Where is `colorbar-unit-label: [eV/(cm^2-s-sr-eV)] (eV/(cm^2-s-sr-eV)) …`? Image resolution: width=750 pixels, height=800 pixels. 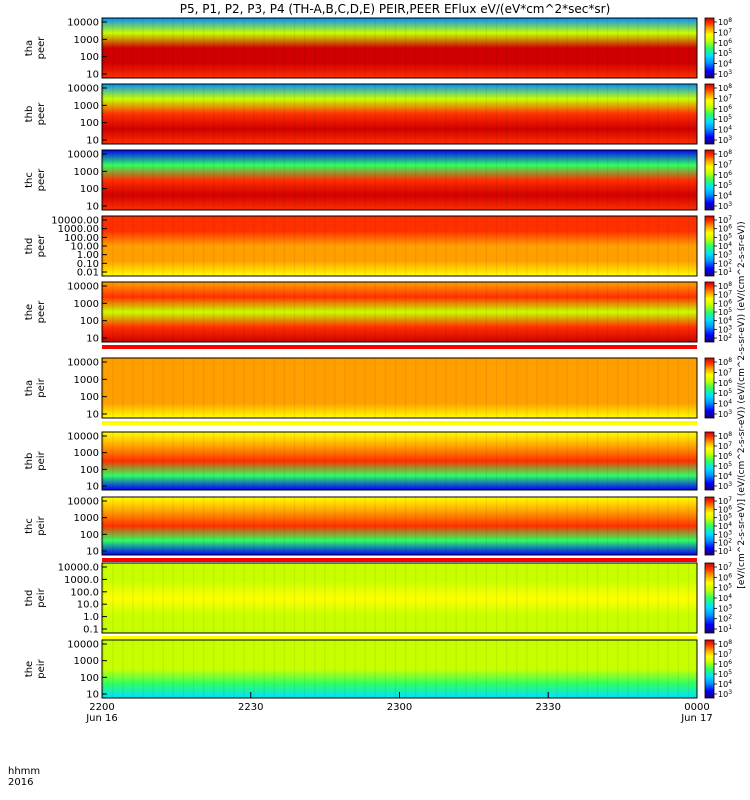 colorbar-unit-label: [eV/(cm^2-s-sr-eV)] (eV/(cm^2-s-sr-eV)) … is located at coordinates (742, 404).